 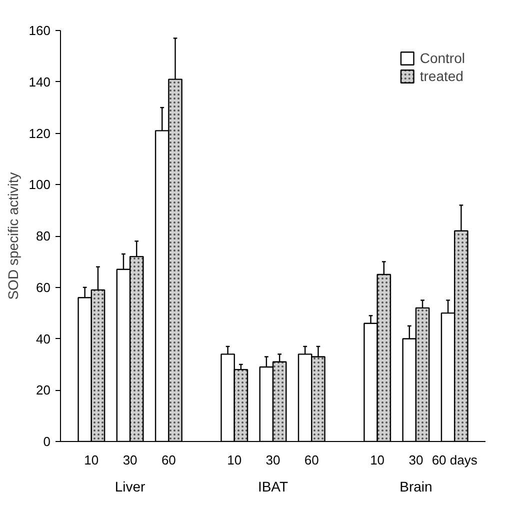 What do you see at coordinates (39, 133) in the screenshot?
I see `y-tick-label: 120` at bounding box center [39, 133].